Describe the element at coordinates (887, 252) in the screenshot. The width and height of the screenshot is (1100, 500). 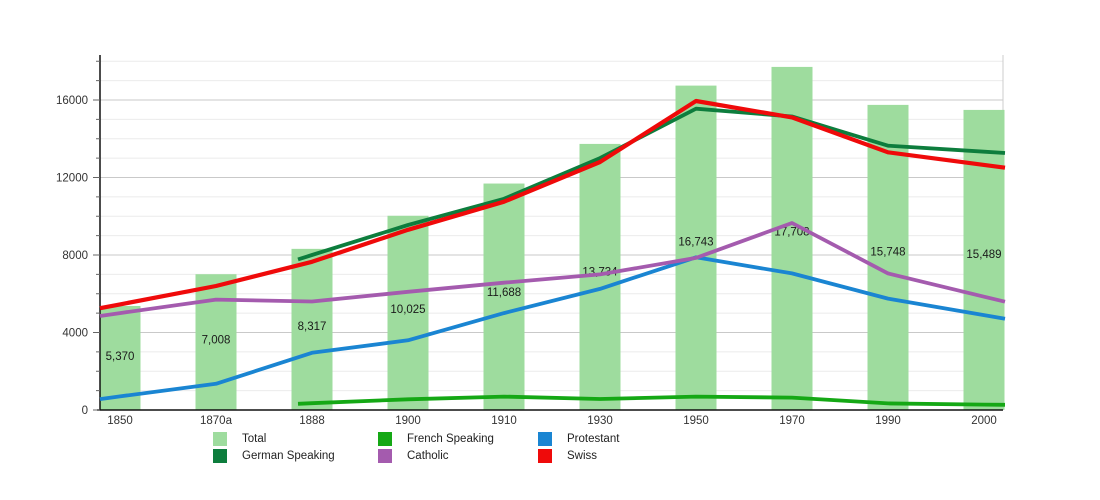
I see `bar-value-label: 15,748` at that location.